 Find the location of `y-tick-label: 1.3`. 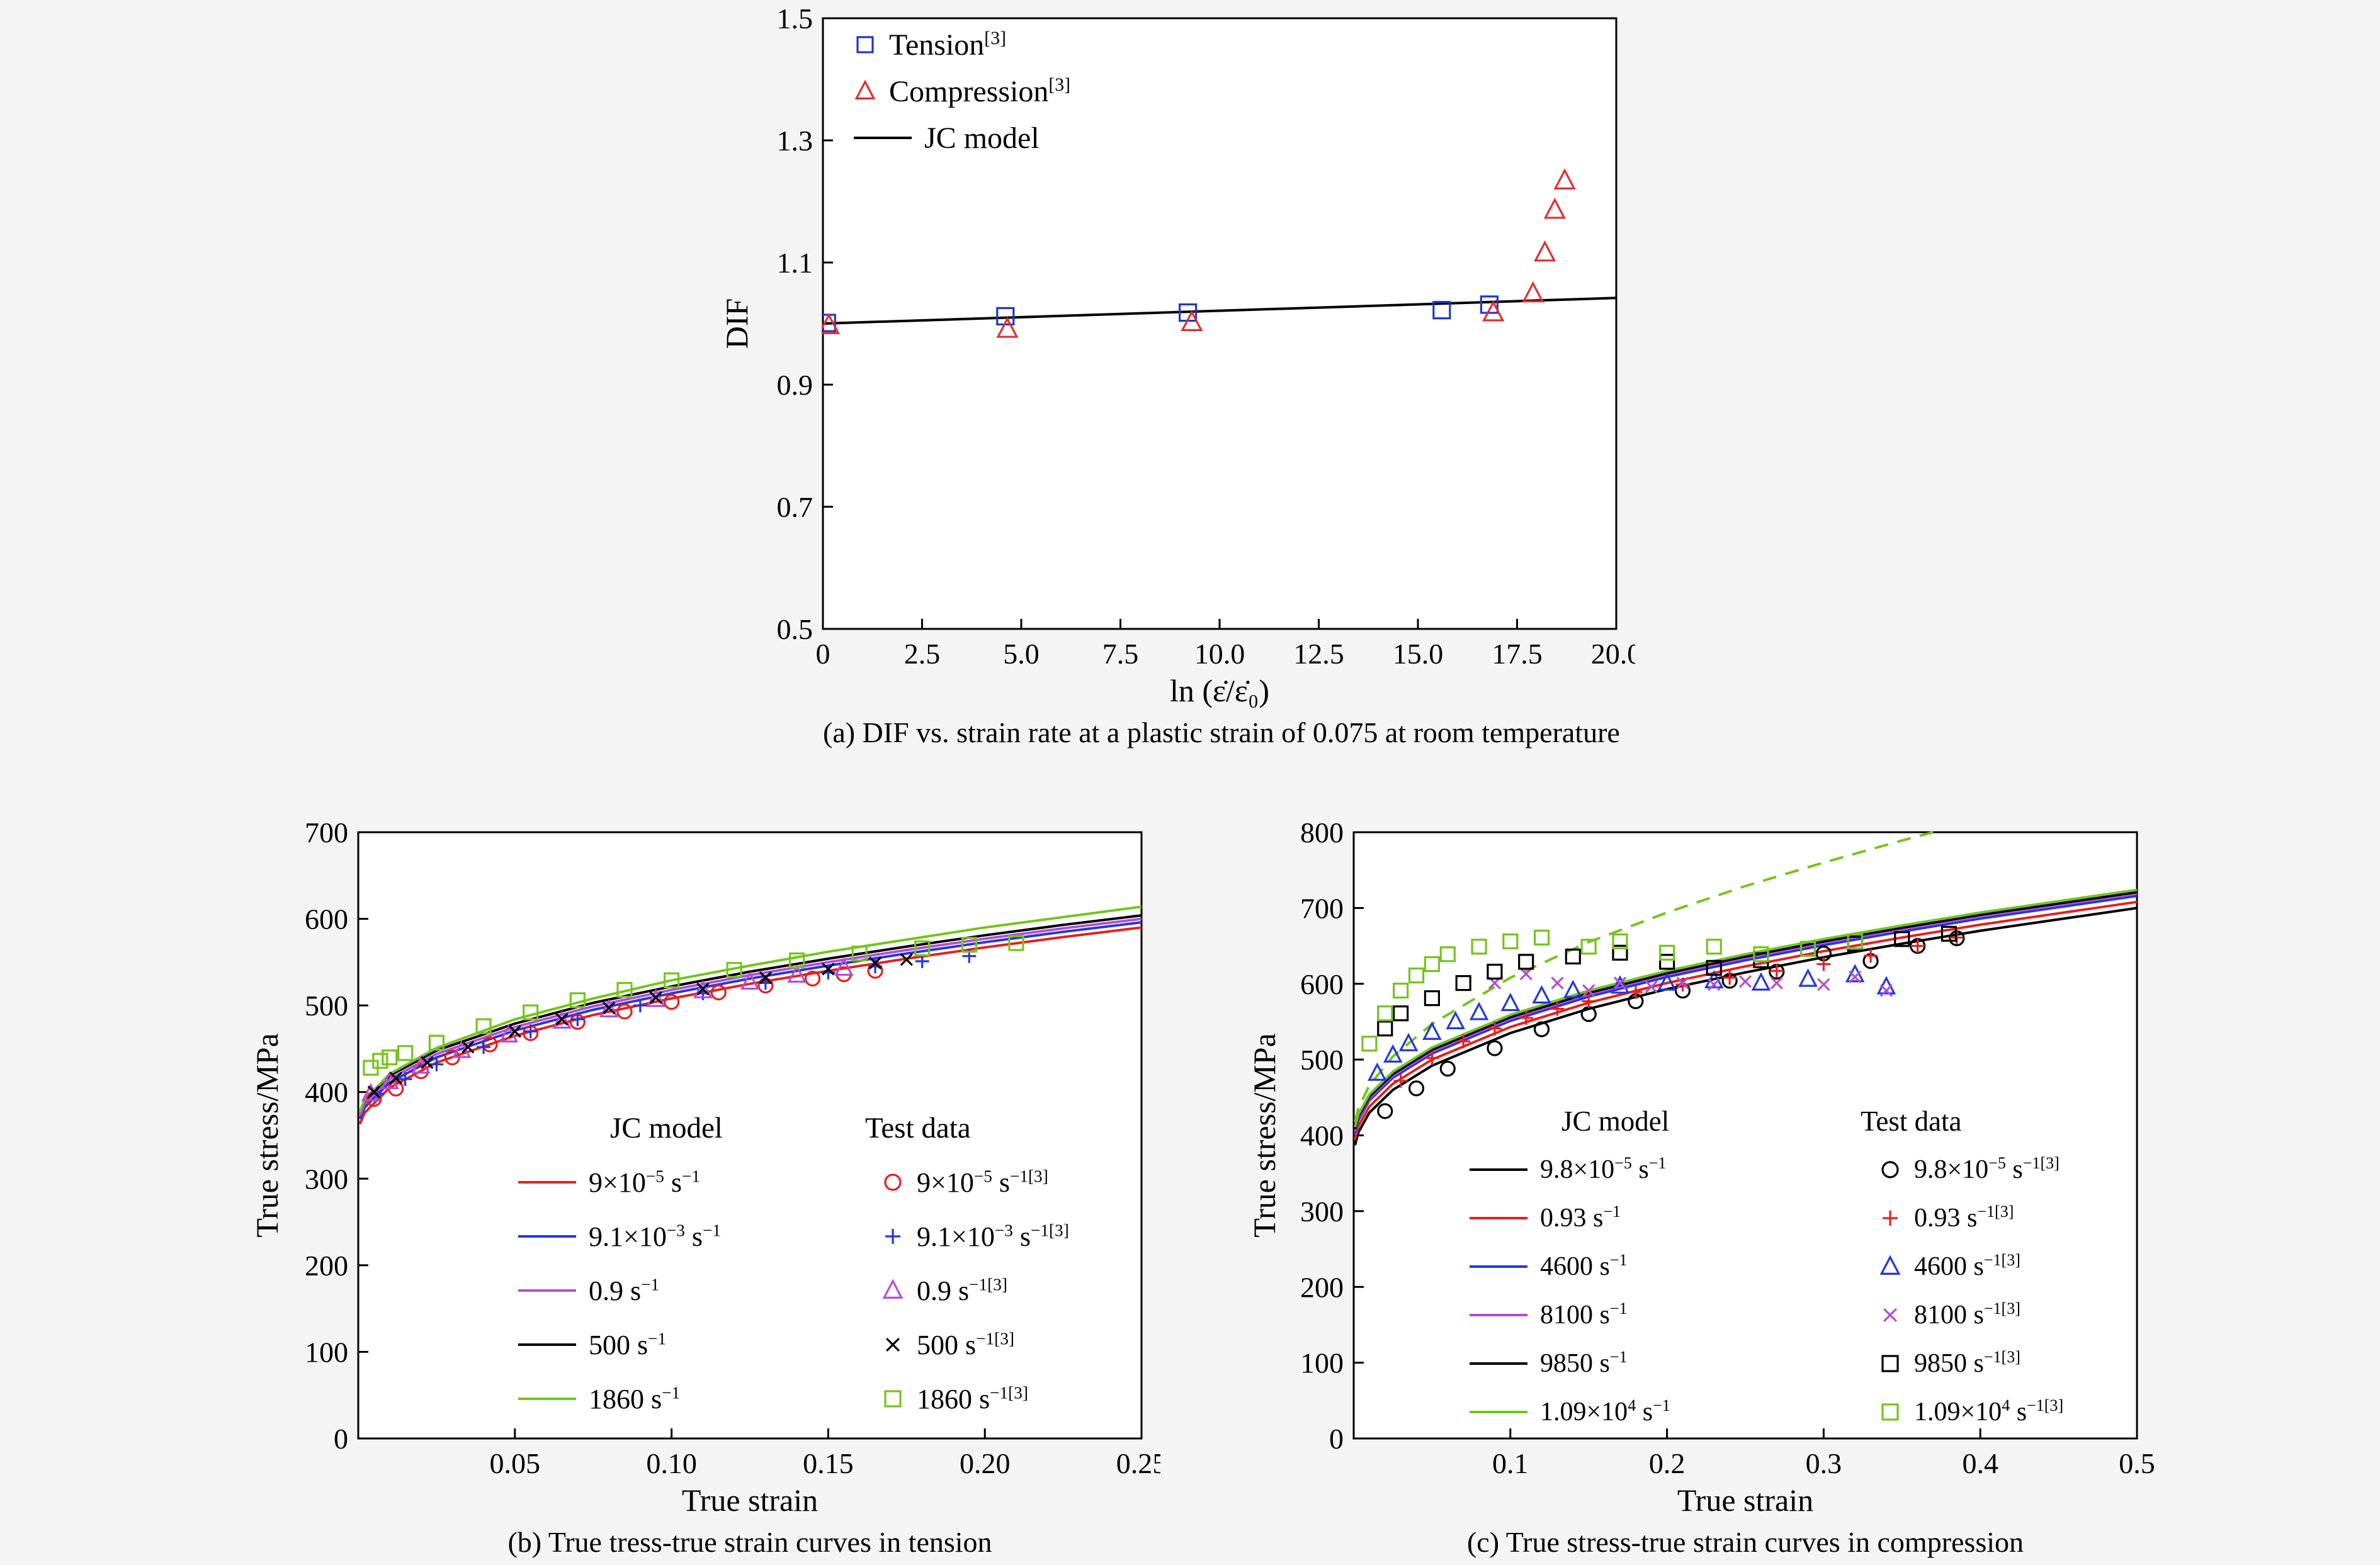

y-tick-label: 1.3 is located at coordinates (795, 141).